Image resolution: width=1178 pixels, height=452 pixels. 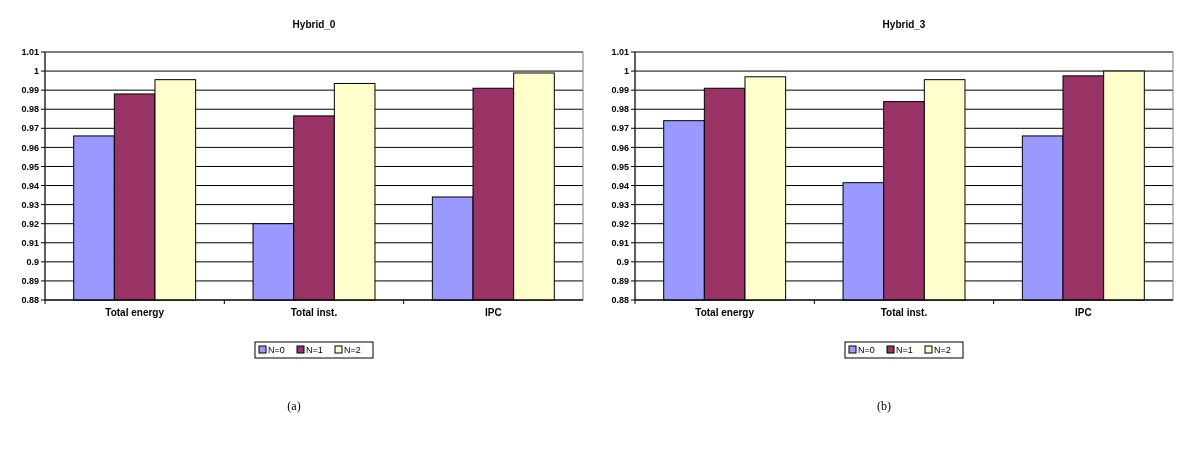 I want to click on chart-title: Hybrid_0, so click(x=314, y=24).